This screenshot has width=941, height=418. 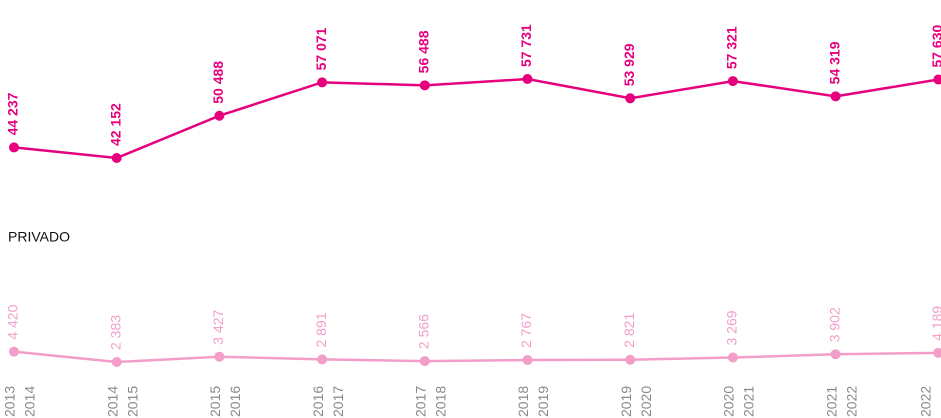 I want to click on value-label: 3 269, so click(x=732, y=327).